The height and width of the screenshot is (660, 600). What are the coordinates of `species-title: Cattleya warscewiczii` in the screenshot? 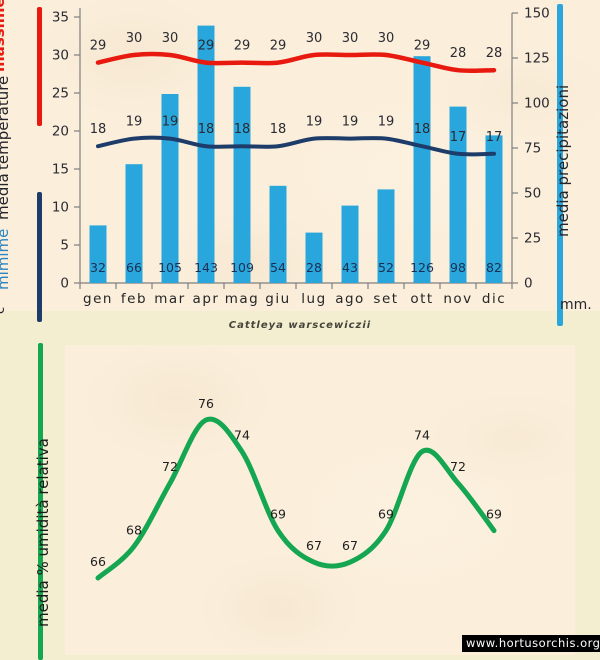 It's located at (300, 325).